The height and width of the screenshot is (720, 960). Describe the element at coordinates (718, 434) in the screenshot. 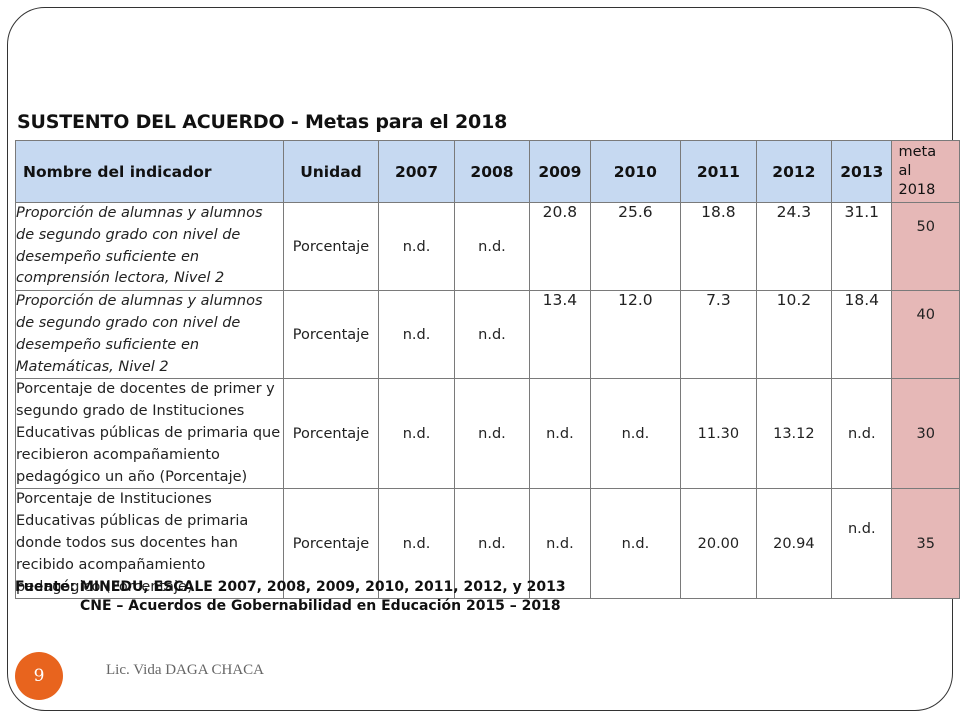

I see `value-2011: 11.30` at that location.